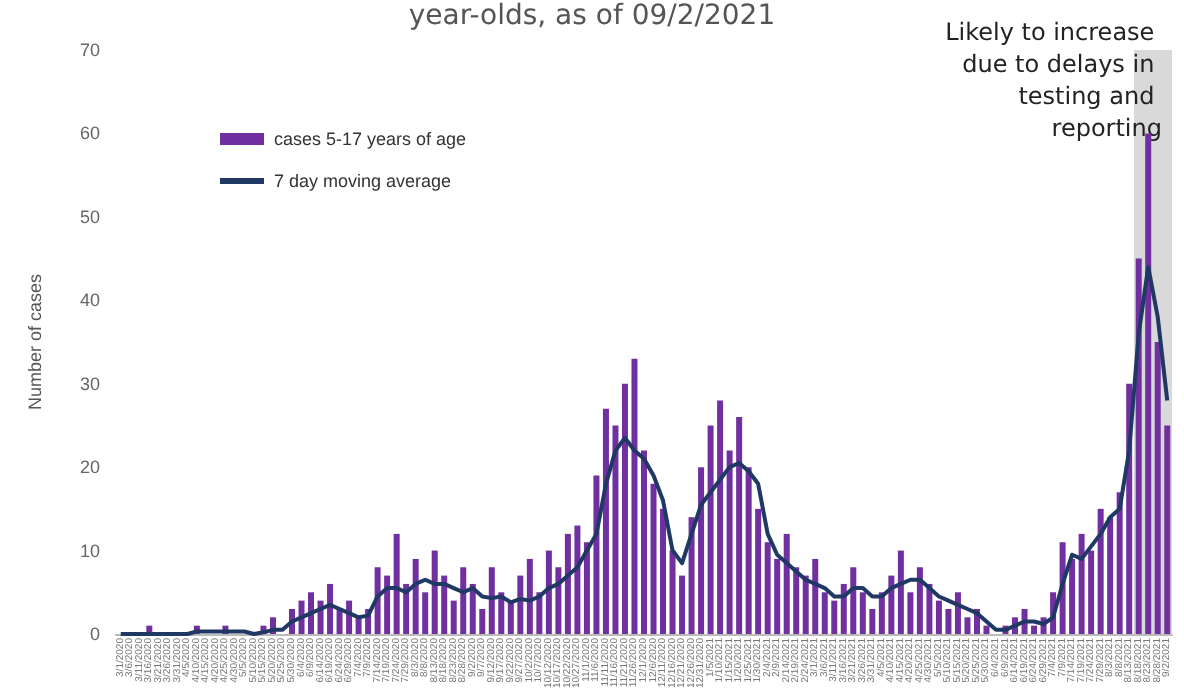 The height and width of the screenshot is (700, 1184). Describe the element at coordinates (89, 216) in the screenshot. I see `y-tick-label: 50` at that location.